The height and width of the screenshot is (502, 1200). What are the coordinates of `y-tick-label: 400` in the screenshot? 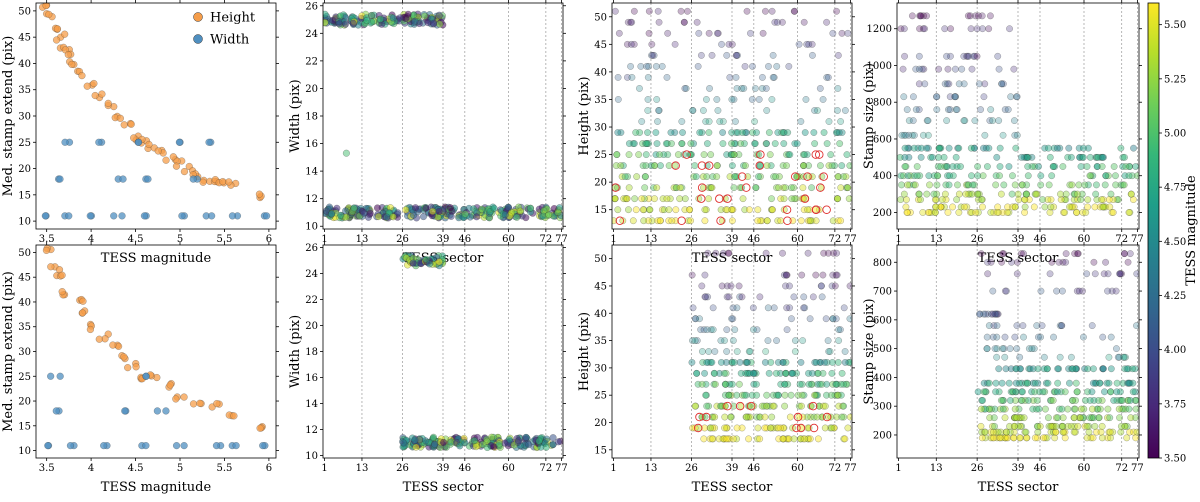 It's located at (882, 378).